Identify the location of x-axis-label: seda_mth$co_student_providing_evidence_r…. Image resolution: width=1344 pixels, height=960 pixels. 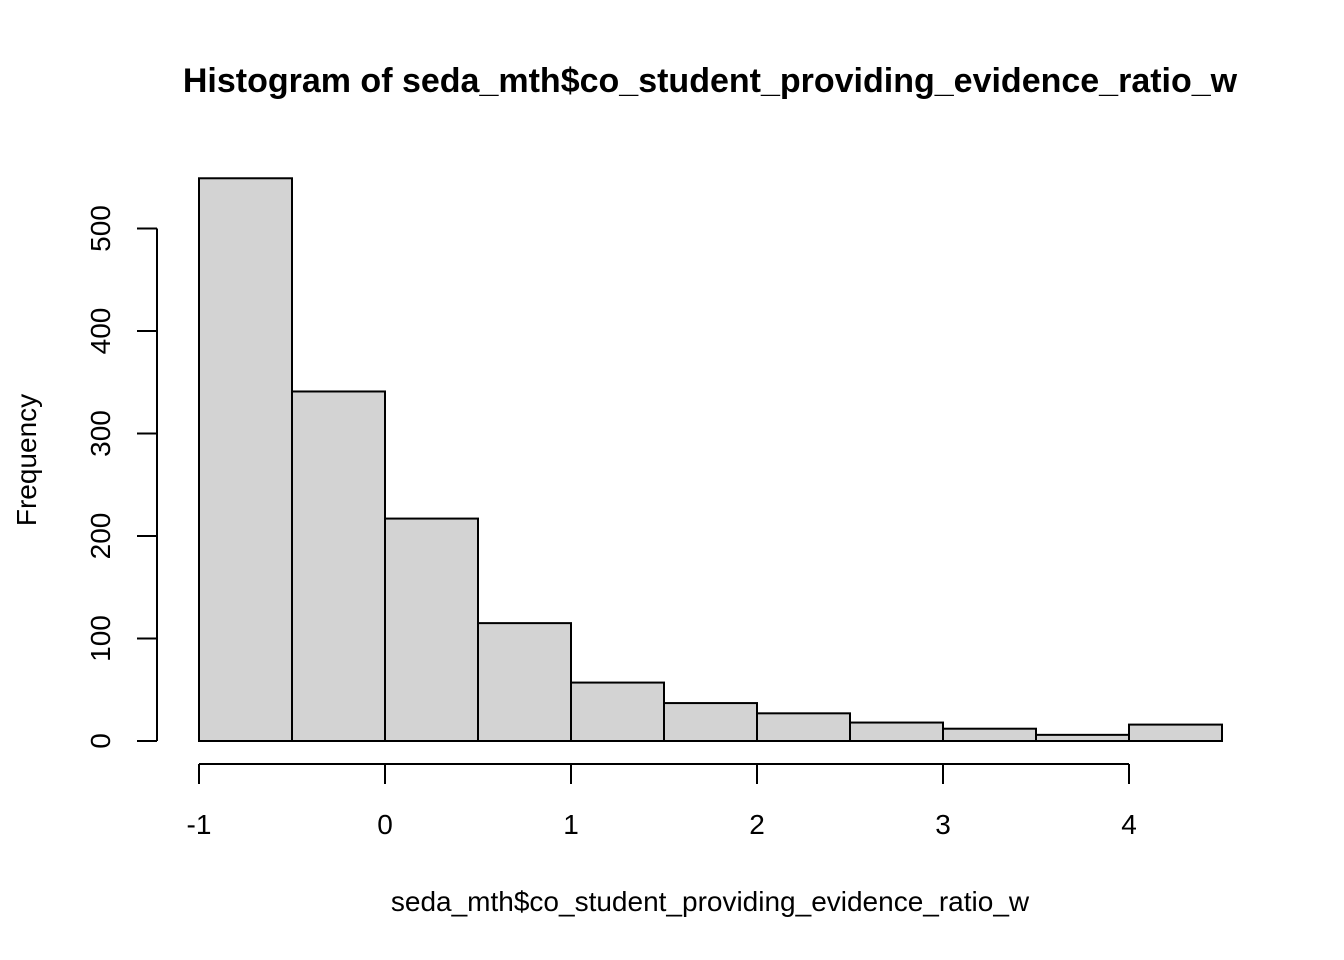
(710, 901).